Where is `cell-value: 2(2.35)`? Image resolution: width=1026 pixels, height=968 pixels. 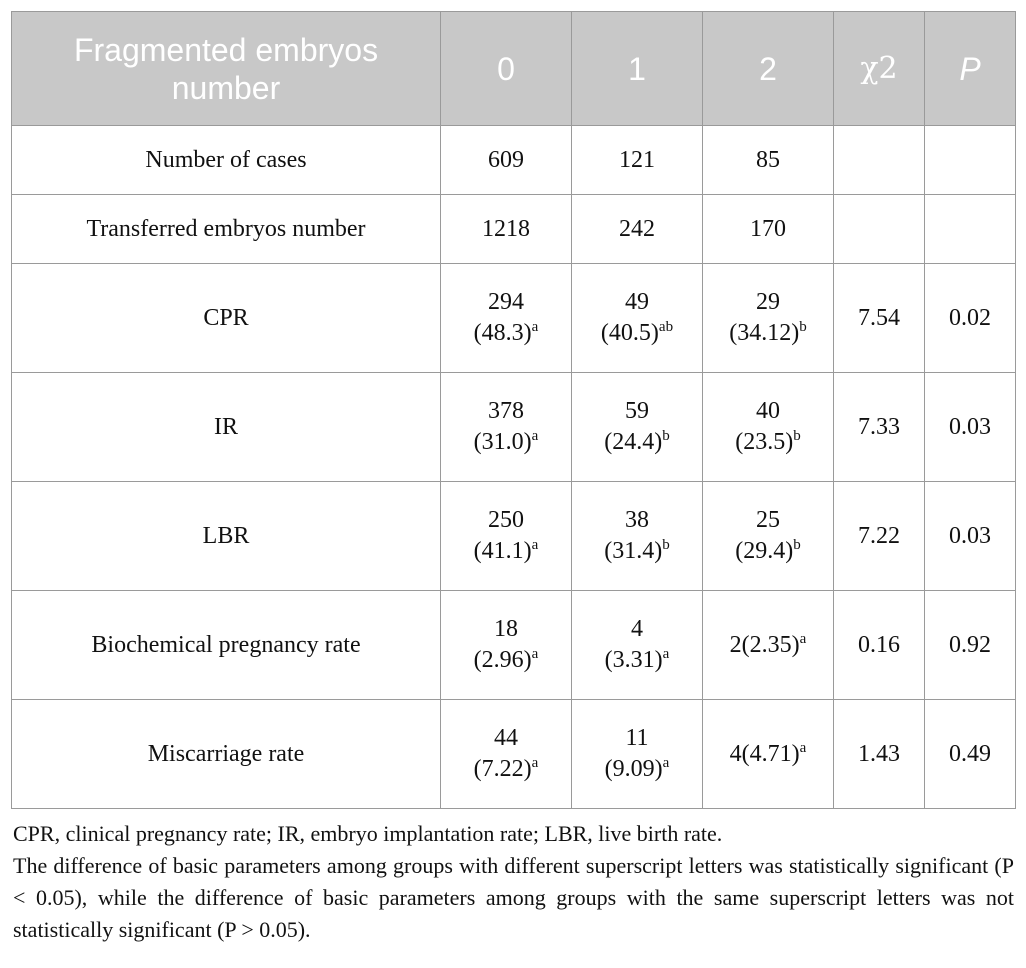
cell-value: 2(2.35) is located at coordinates (764, 644).